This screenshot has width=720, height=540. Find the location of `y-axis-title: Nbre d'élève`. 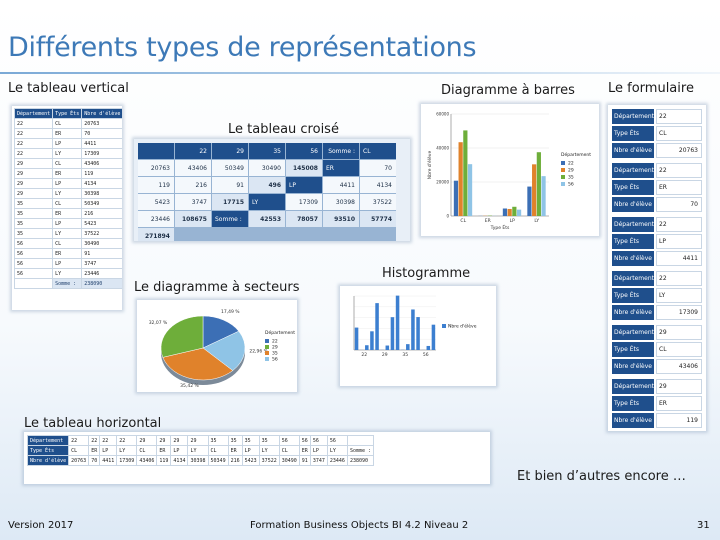

y-axis-title: Nbre d'élève is located at coordinates (429, 165).